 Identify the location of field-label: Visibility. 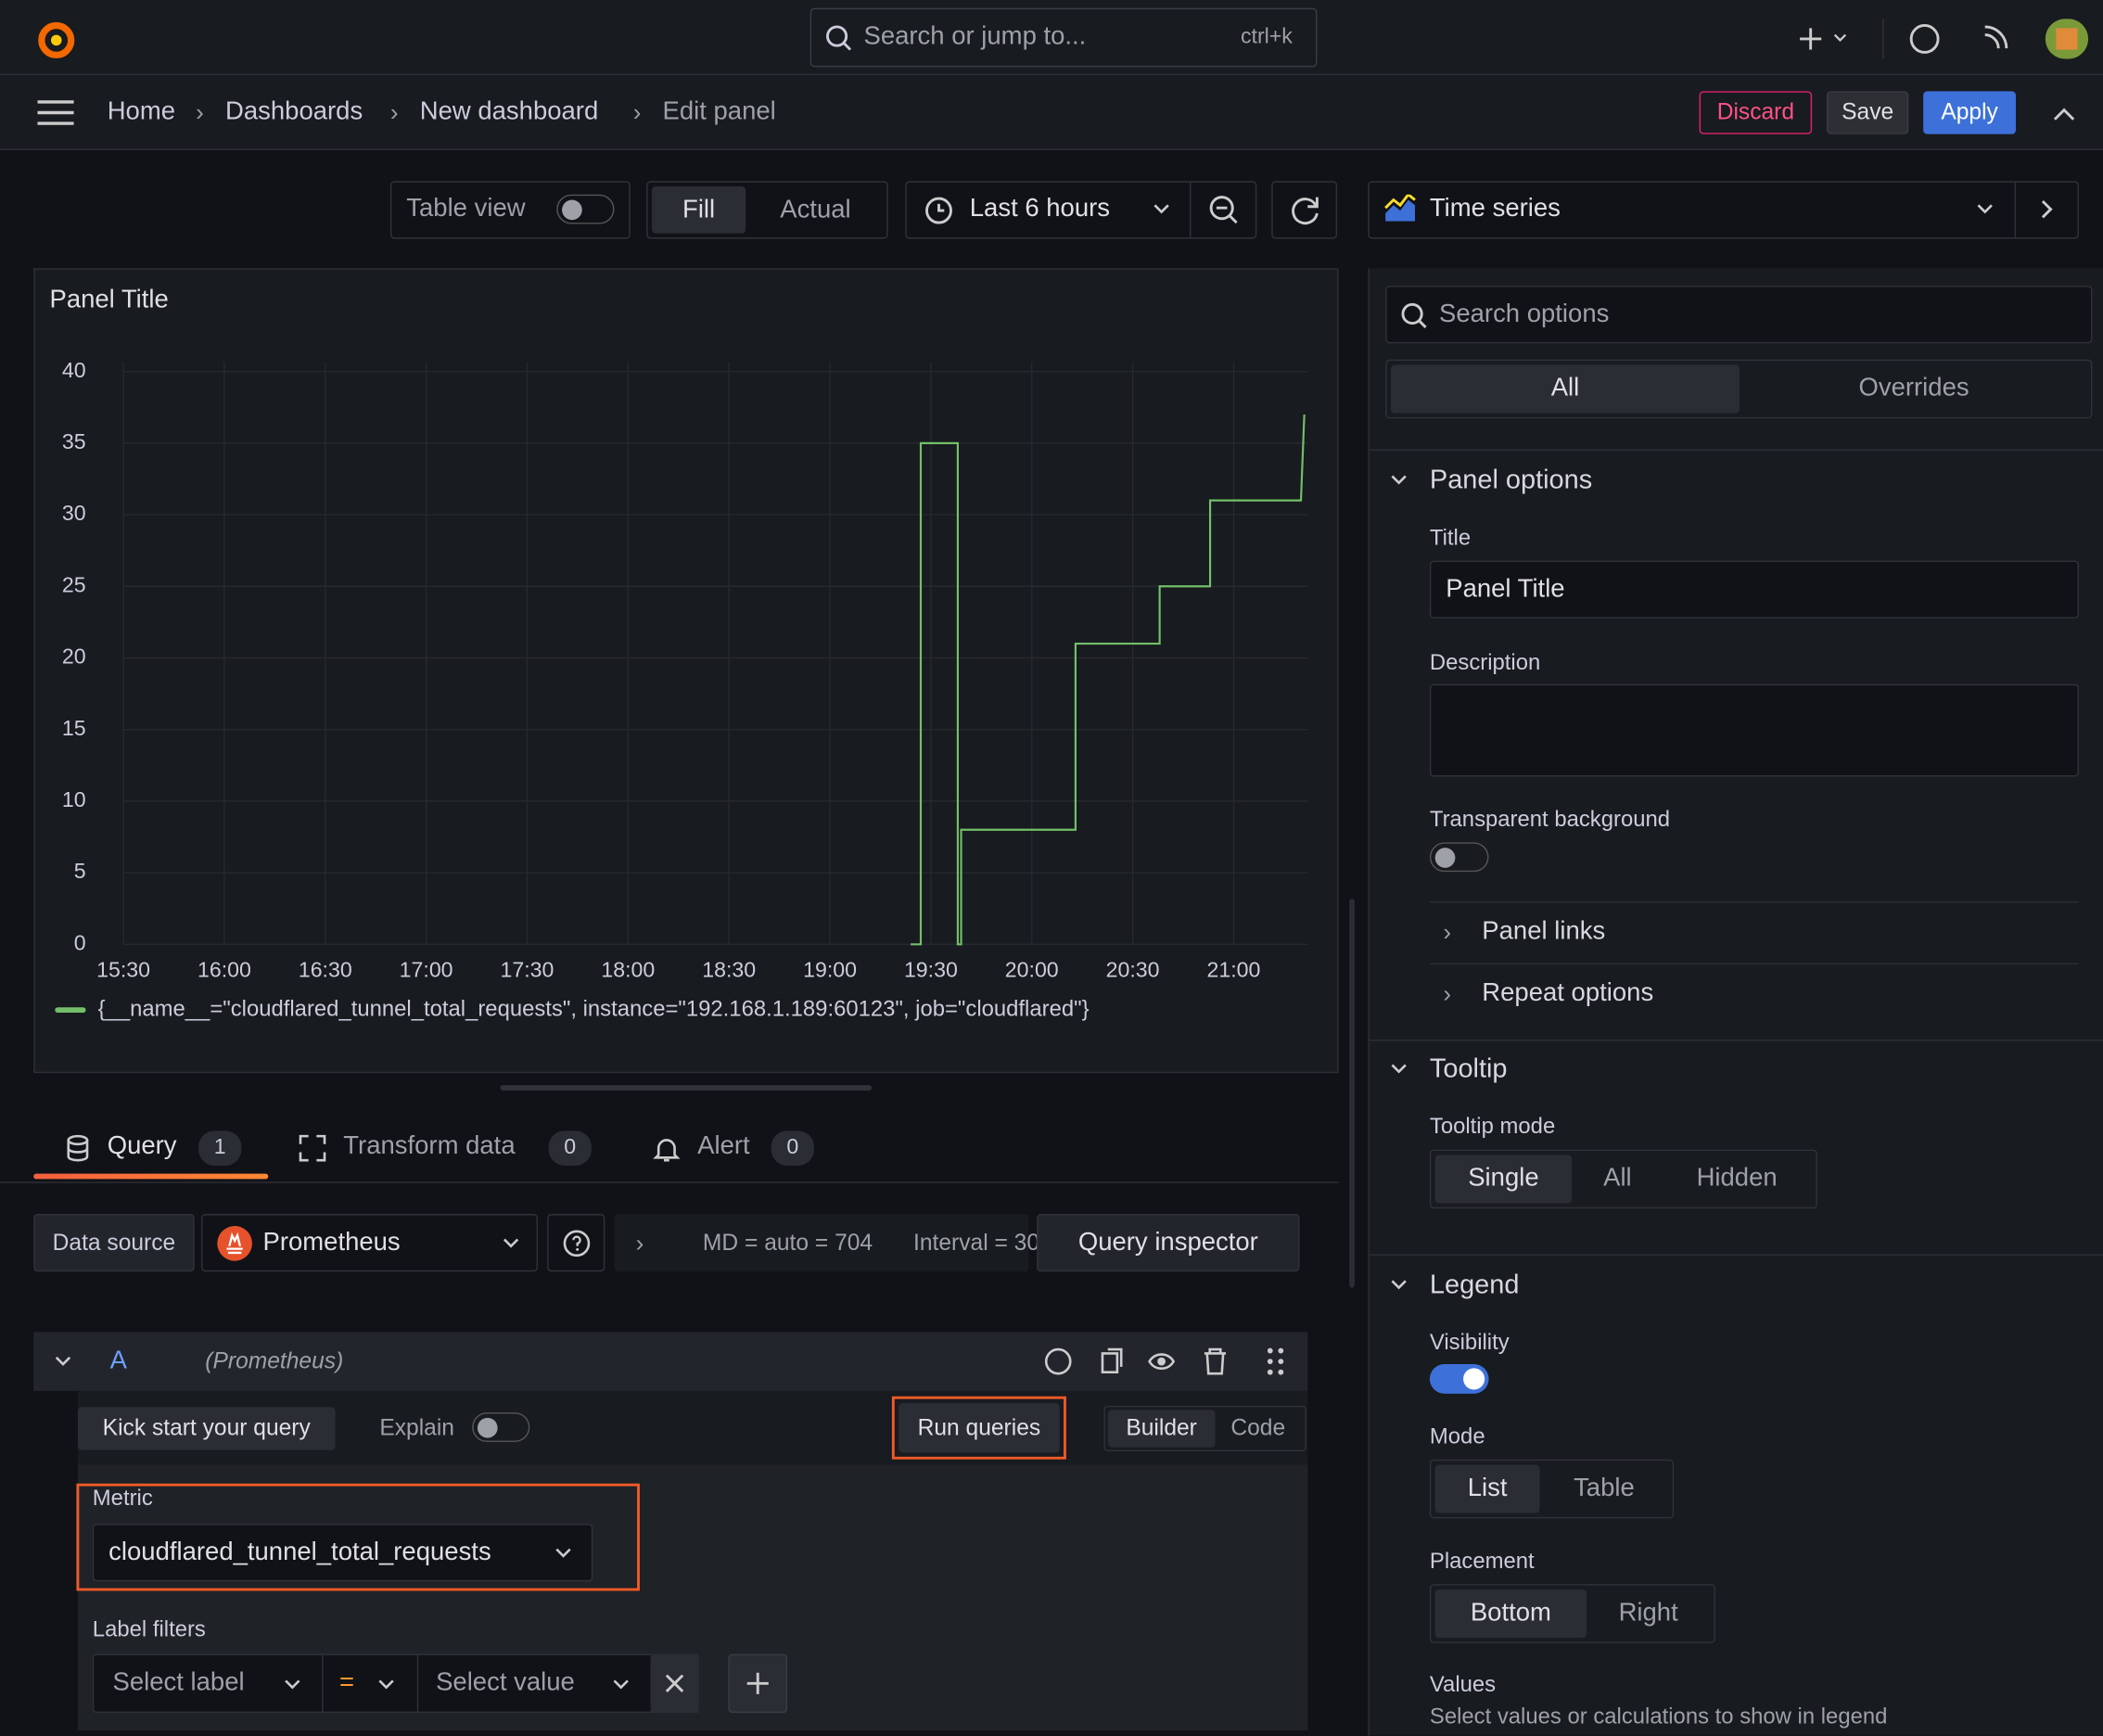
(1469, 1342).